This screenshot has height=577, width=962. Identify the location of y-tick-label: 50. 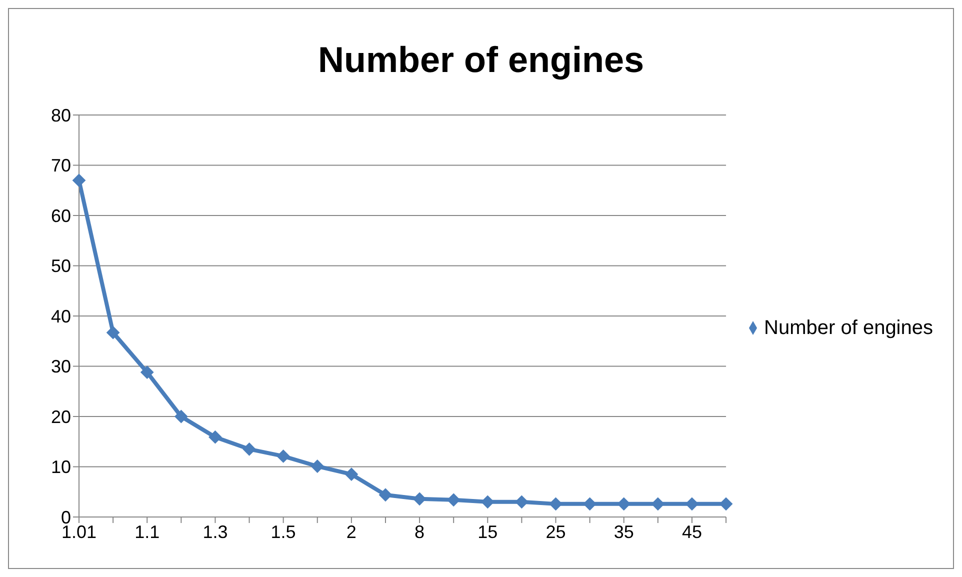
(60, 266).